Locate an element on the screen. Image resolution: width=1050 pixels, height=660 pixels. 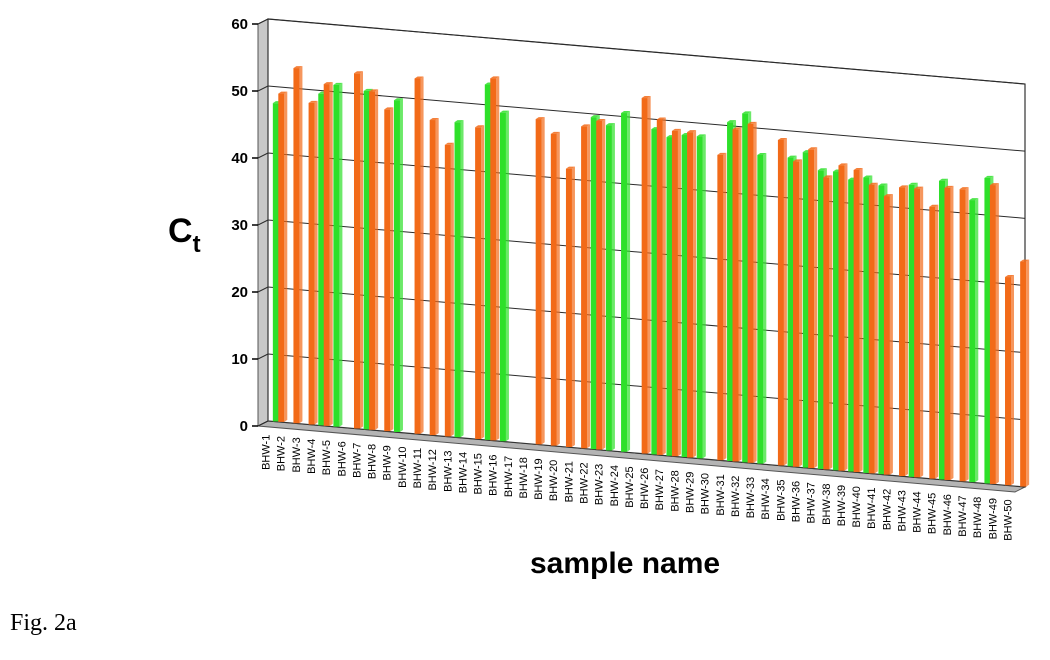
x-tick-label: BHW-34 is located at coordinates (766, 498).